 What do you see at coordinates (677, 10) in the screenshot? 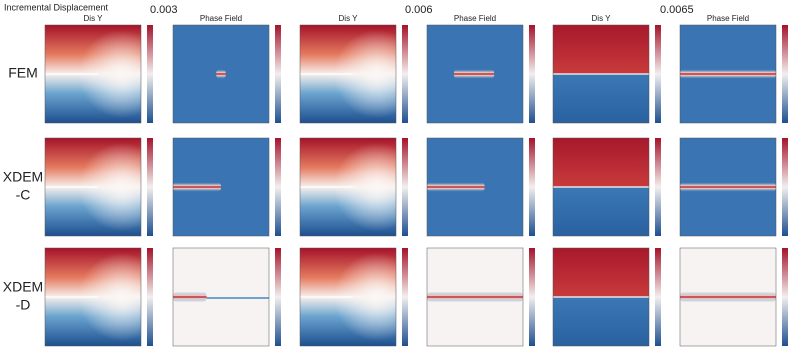
I see `increment-label: 0.0065` at bounding box center [677, 10].